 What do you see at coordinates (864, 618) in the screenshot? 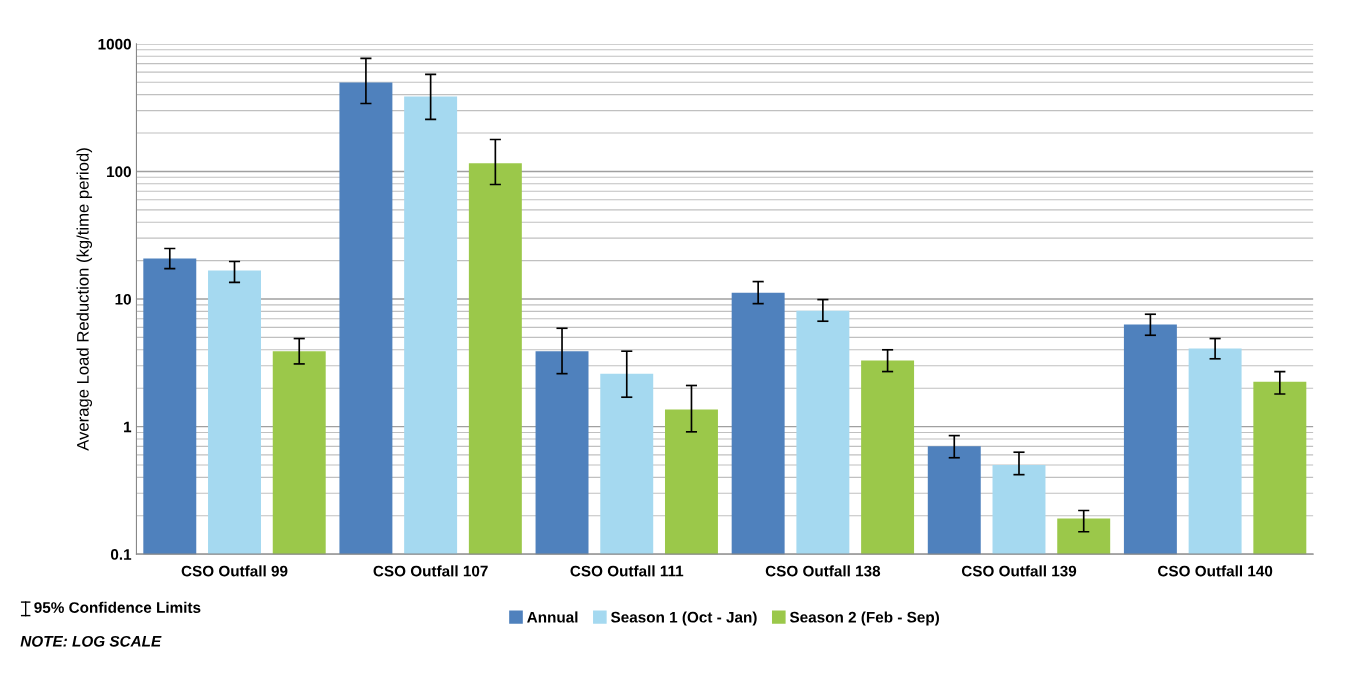
I see `legend-label: Season 2 (Feb - Sep)` at bounding box center [864, 618].